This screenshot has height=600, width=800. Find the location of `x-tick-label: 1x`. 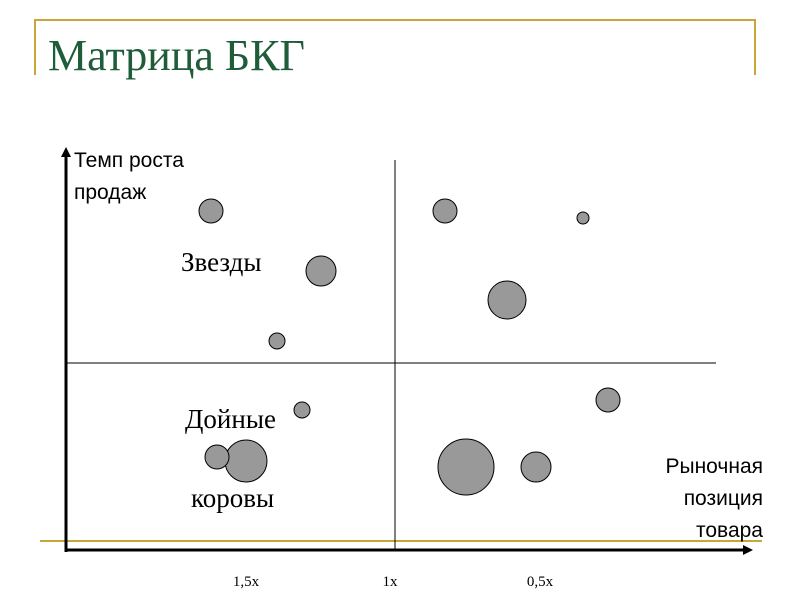

x-tick-label: 1x is located at coordinates (391, 582).